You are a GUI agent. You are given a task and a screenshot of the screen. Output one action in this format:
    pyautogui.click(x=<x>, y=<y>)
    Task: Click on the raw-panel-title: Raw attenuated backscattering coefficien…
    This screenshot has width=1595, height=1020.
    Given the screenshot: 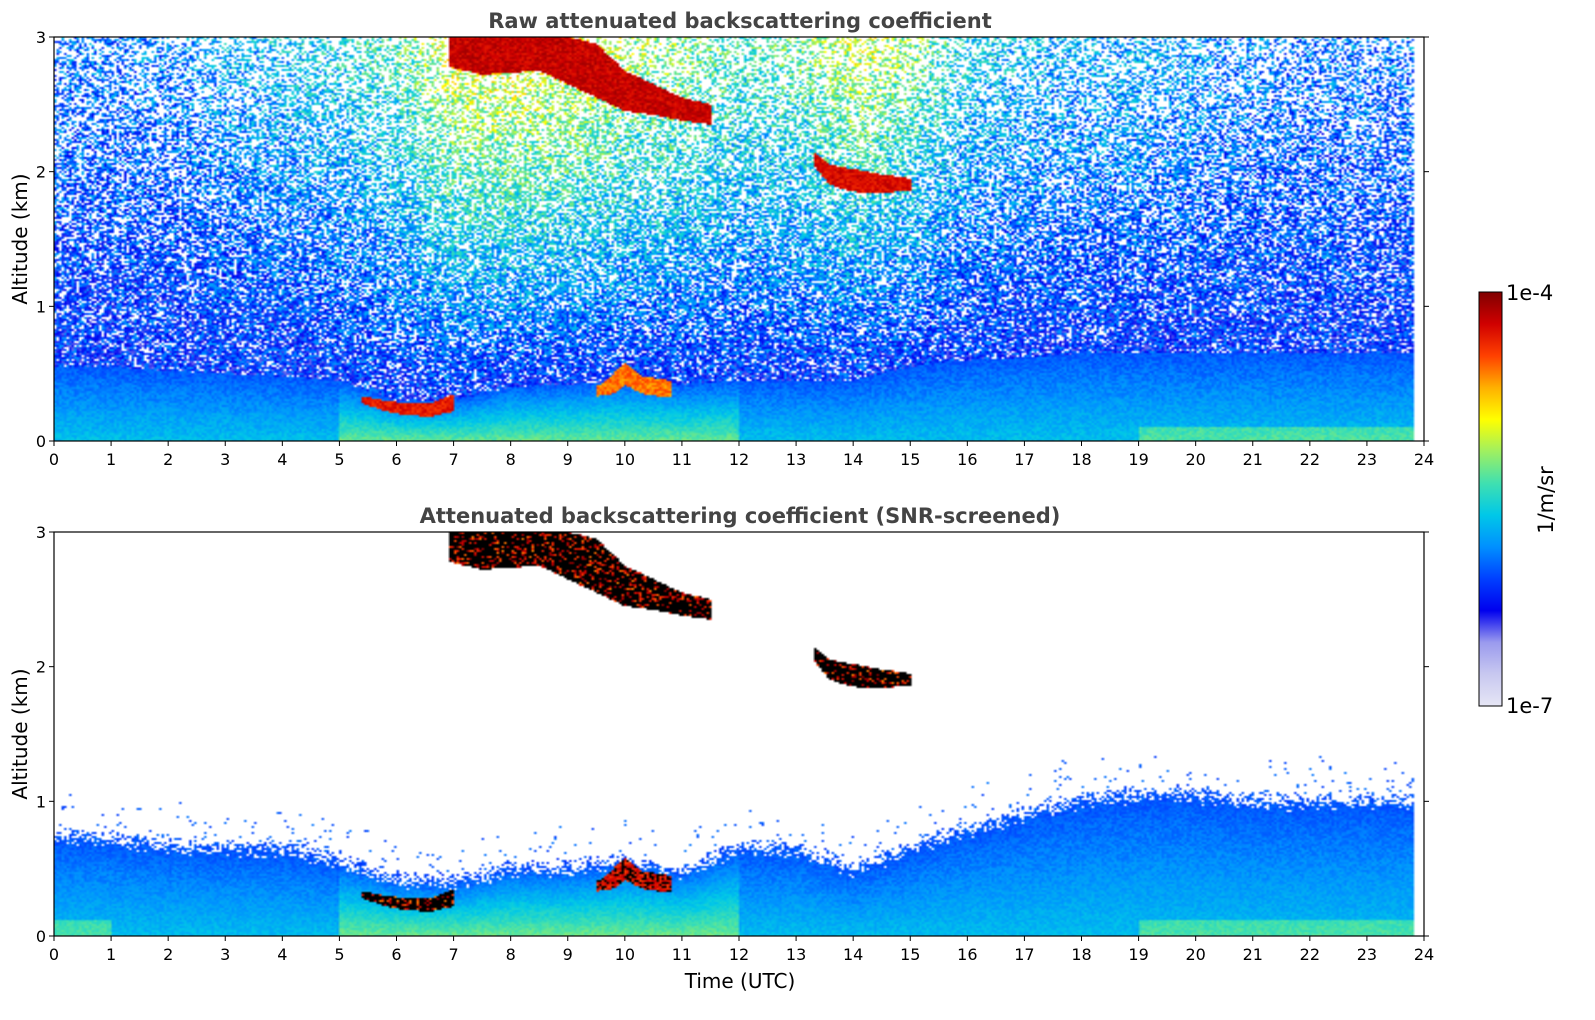 What is the action you would take?
    pyautogui.click(x=740, y=21)
    